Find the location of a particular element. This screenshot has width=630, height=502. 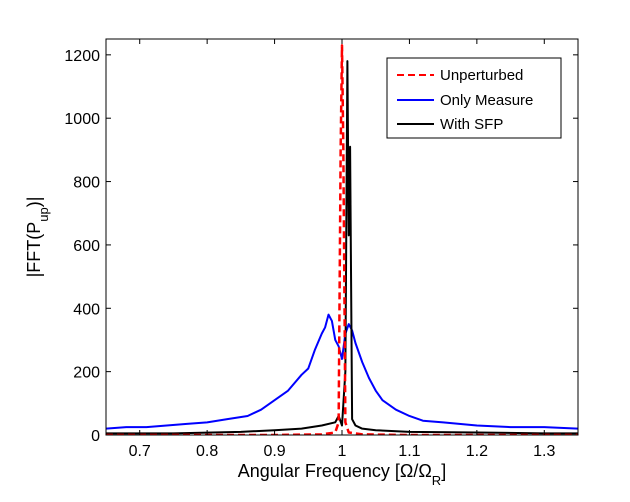

x-tick-label: 1.1 is located at coordinates (409, 451).